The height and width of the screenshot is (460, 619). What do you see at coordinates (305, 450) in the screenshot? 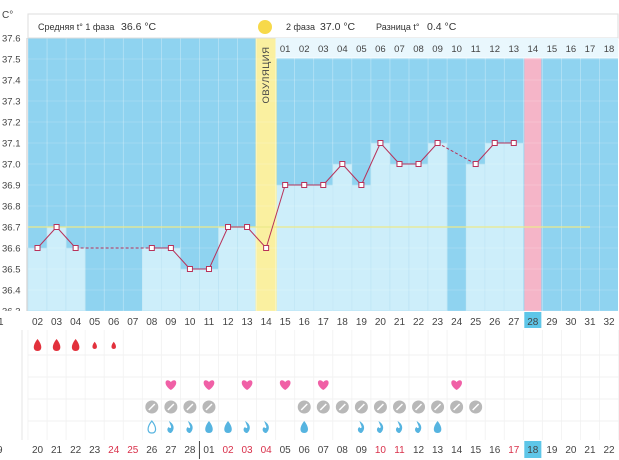
I see `date-label: 06` at bounding box center [305, 450].